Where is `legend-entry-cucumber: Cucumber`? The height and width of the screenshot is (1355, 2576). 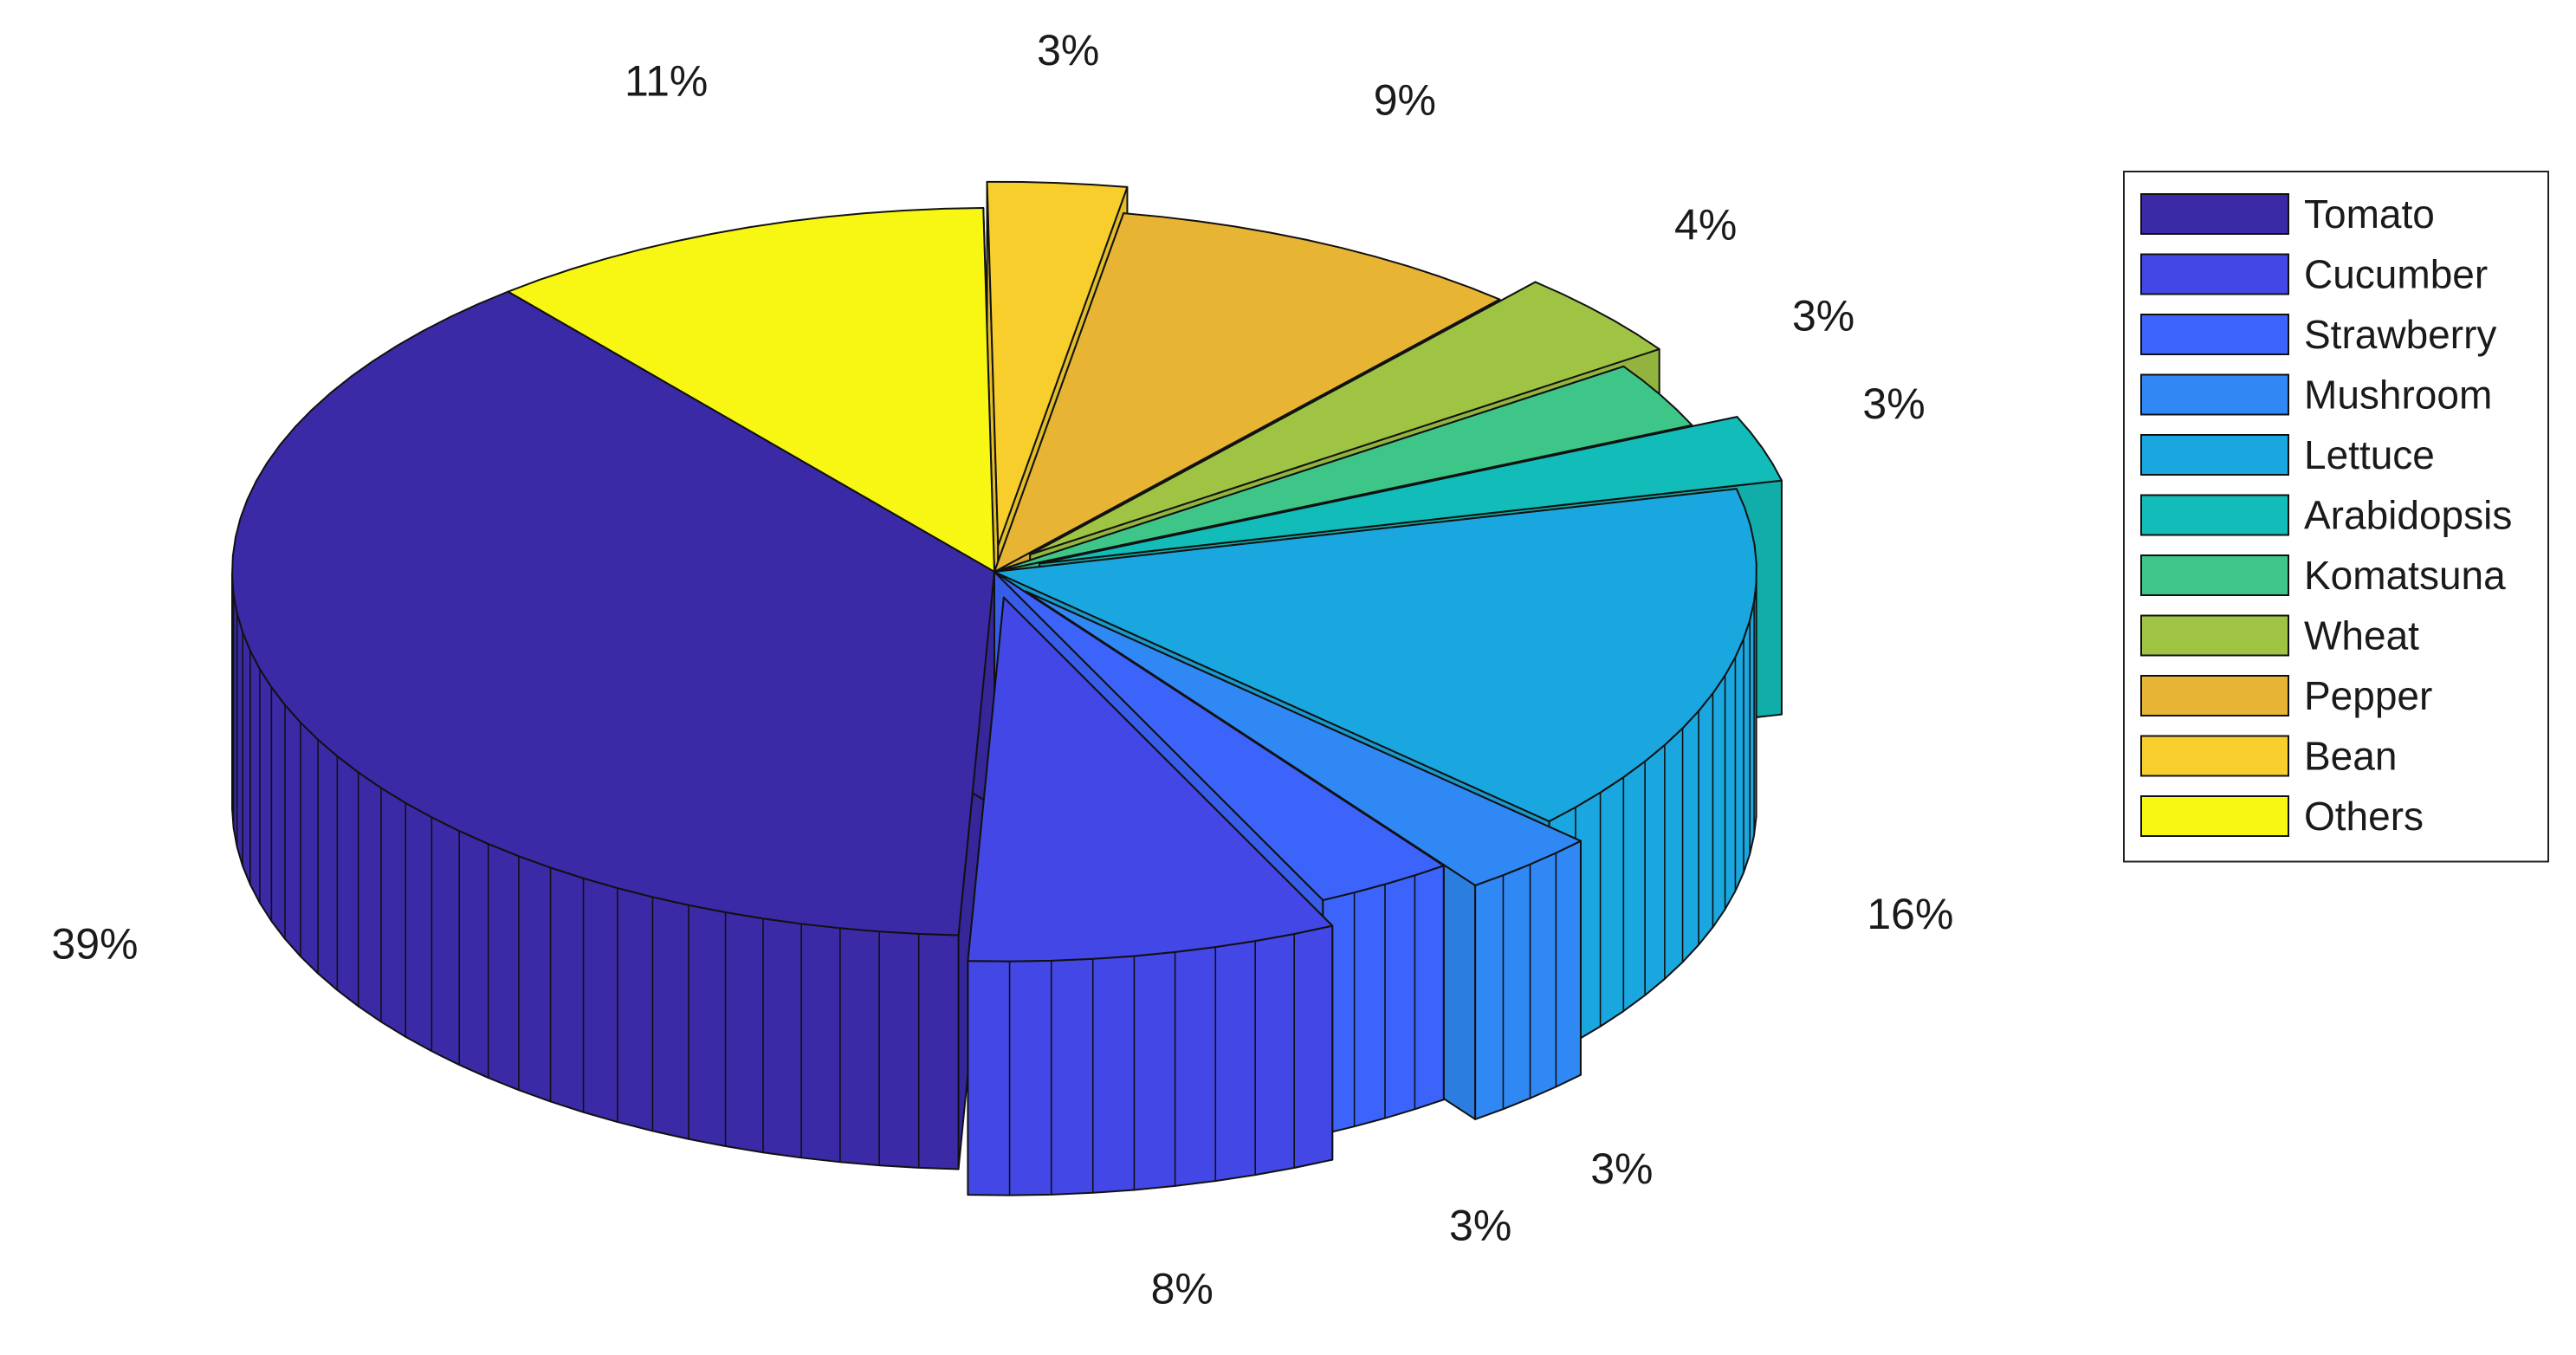 legend-entry-cucumber: Cucumber is located at coordinates (2314, 273).